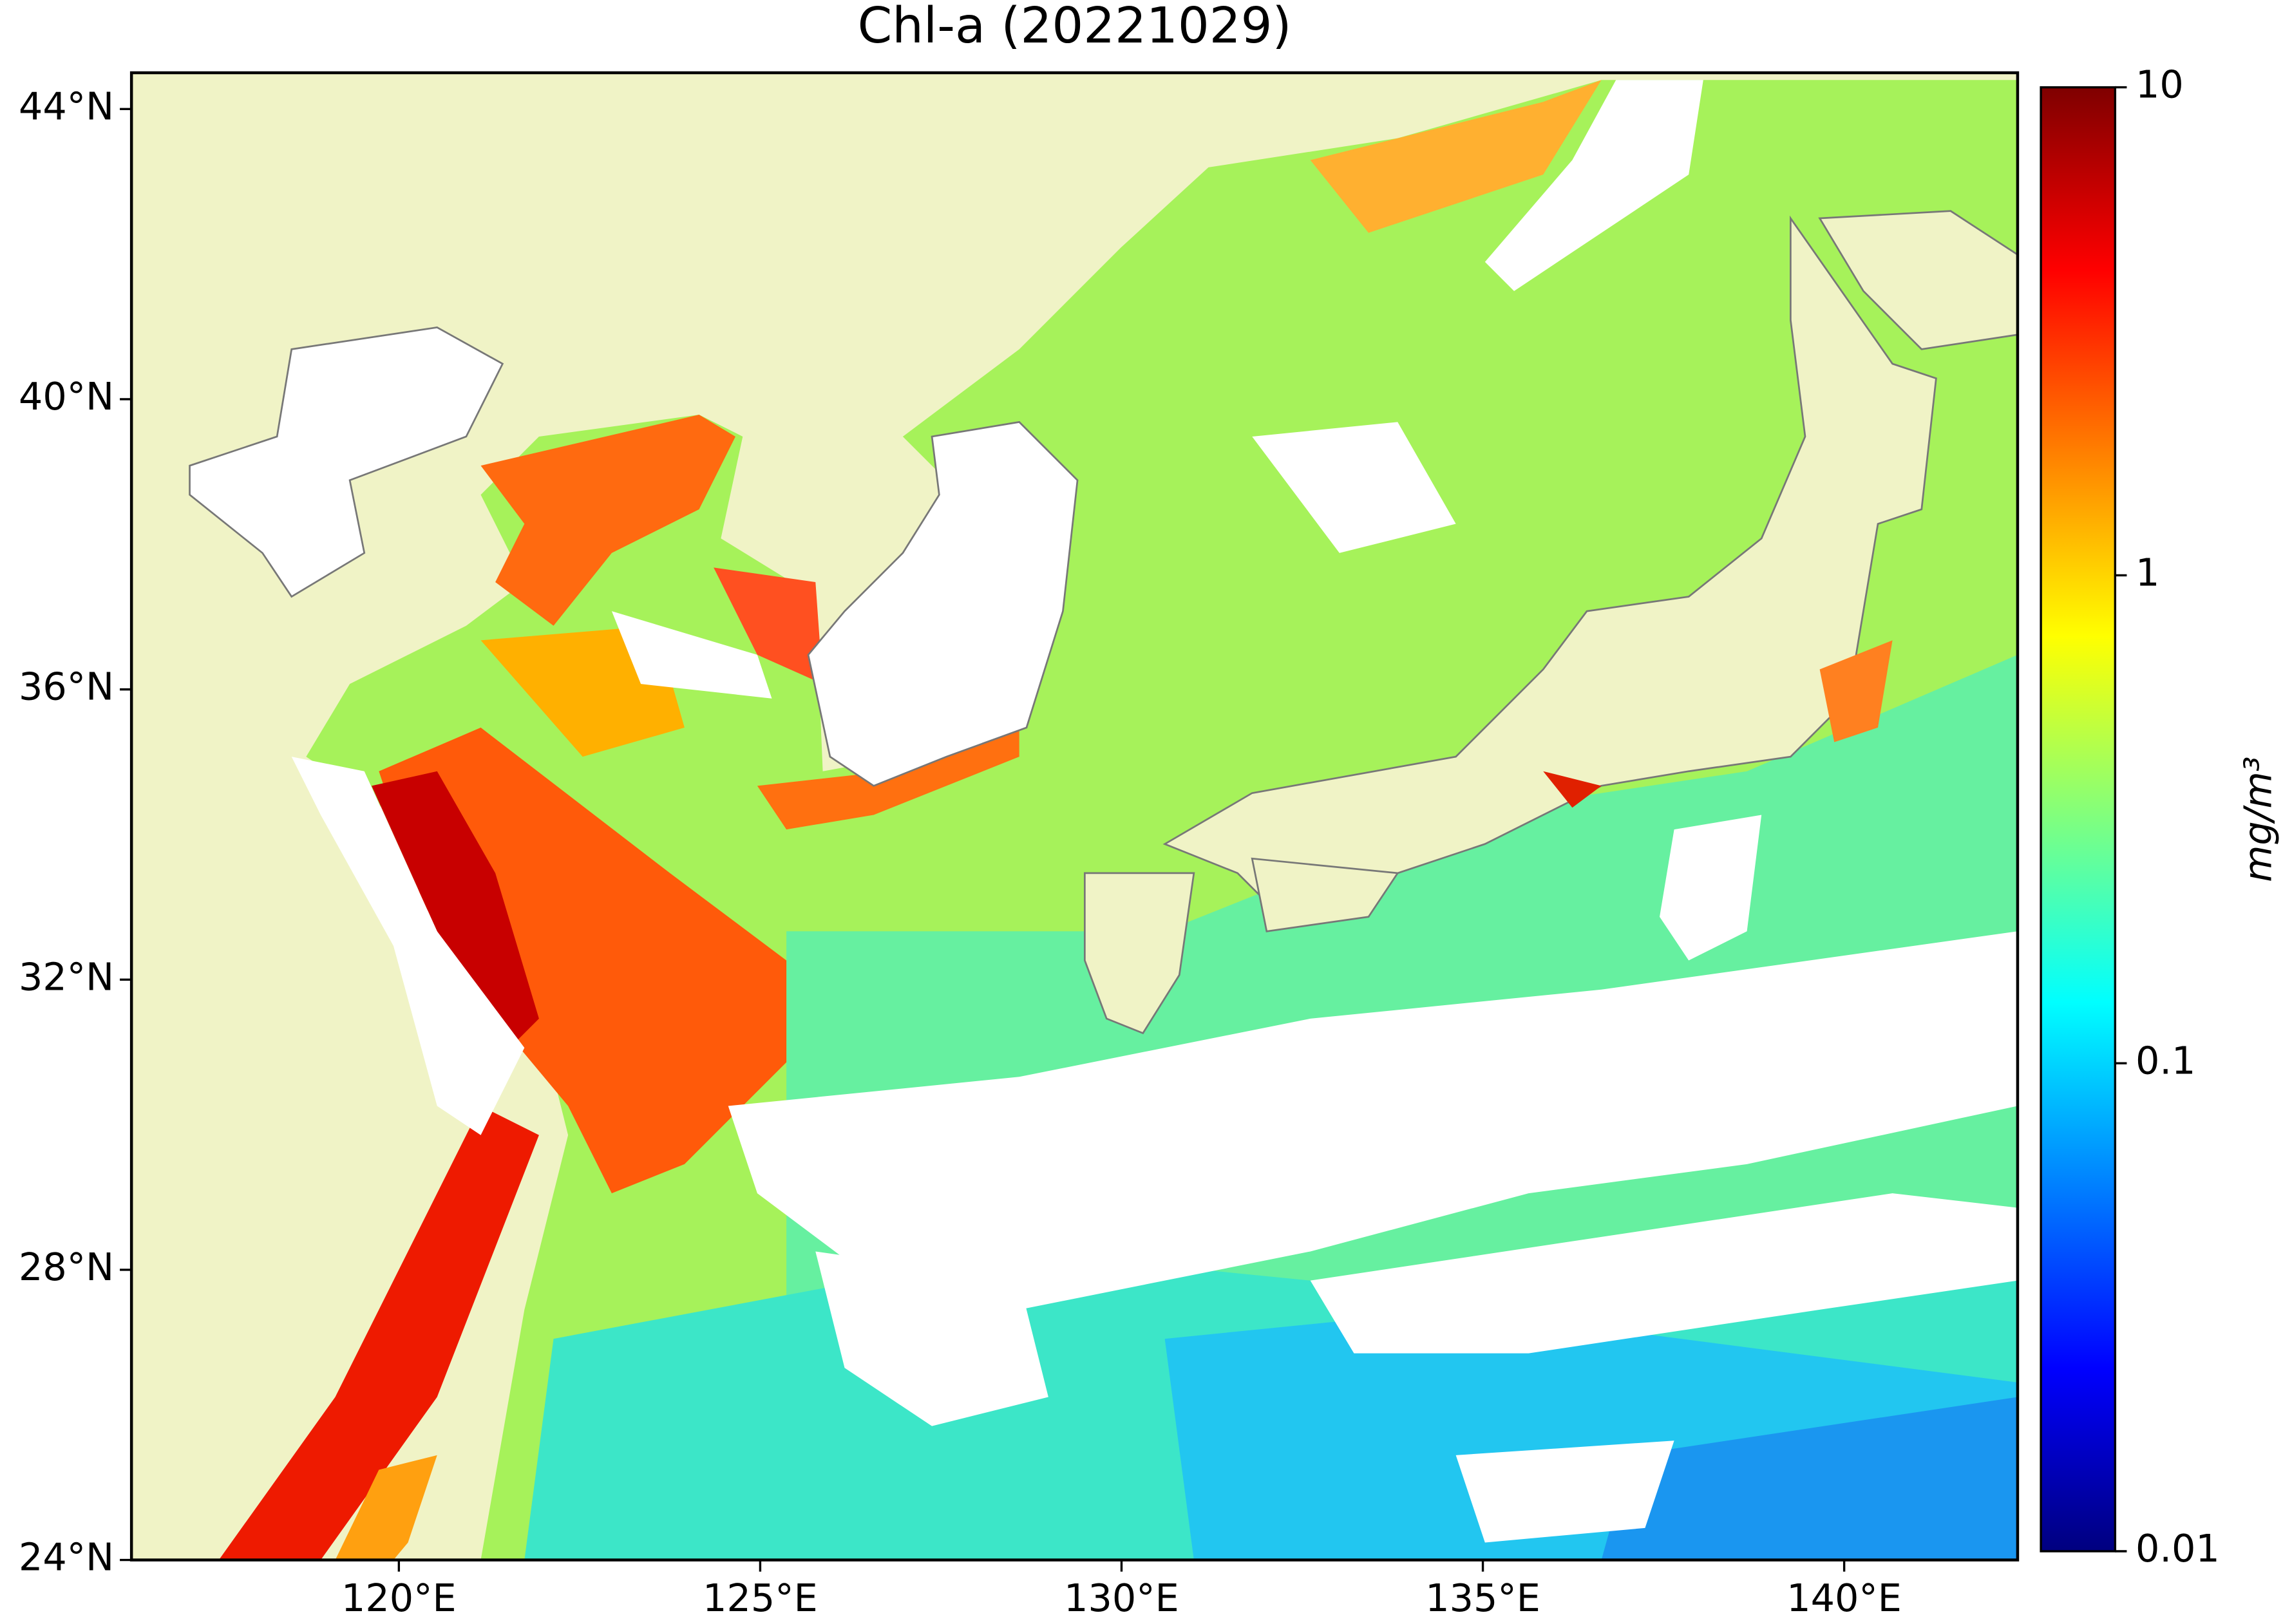 Image resolution: width=2283 pixels, height=1624 pixels. Describe the element at coordinates (66, 976) in the screenshot. I see `y-tick-label: 32°N` at that location.